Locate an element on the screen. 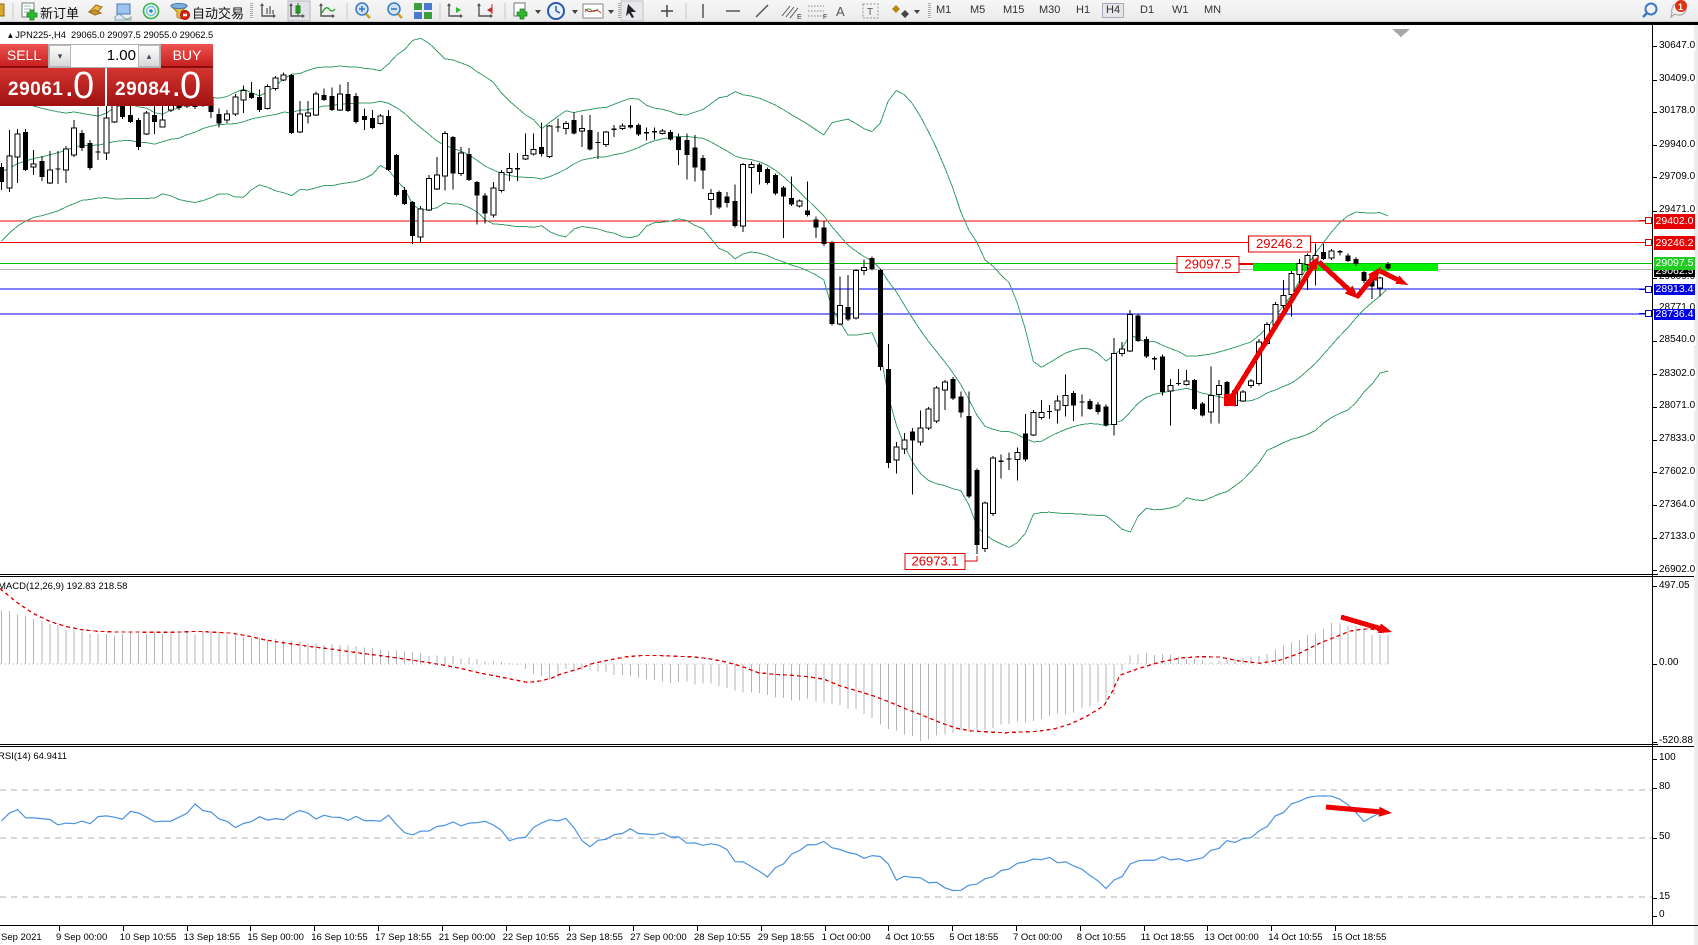  svg-text: E is located at coordinates (799, 17).